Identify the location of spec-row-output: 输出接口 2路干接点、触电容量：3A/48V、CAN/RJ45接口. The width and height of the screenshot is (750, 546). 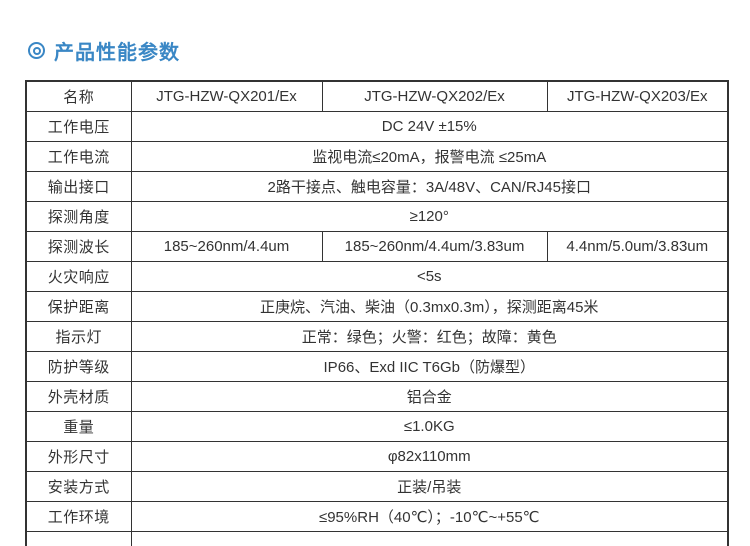
(377, 186).